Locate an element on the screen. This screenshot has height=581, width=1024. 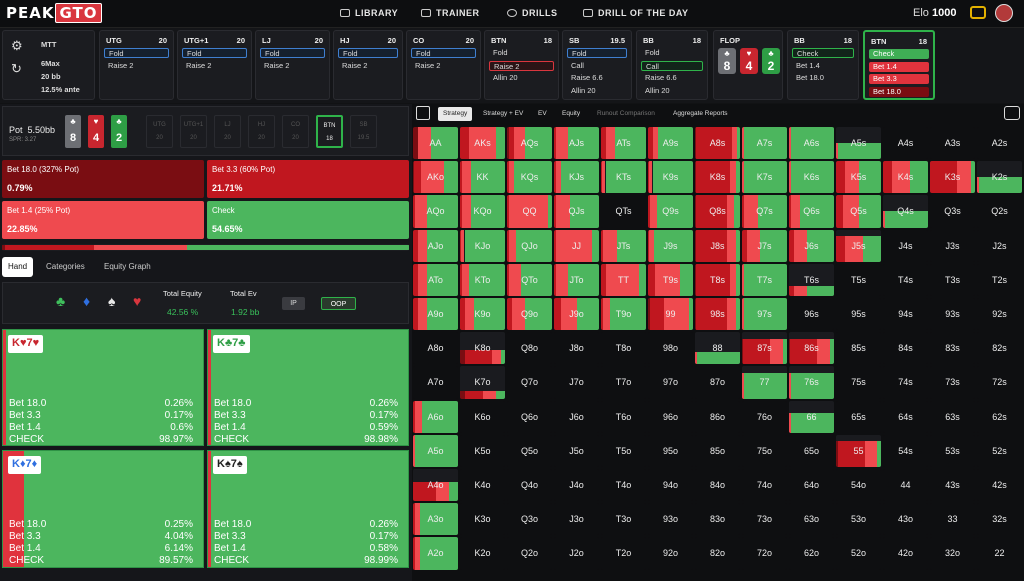
range-cell-J8o: J8o is located at coordinates (576, 348).